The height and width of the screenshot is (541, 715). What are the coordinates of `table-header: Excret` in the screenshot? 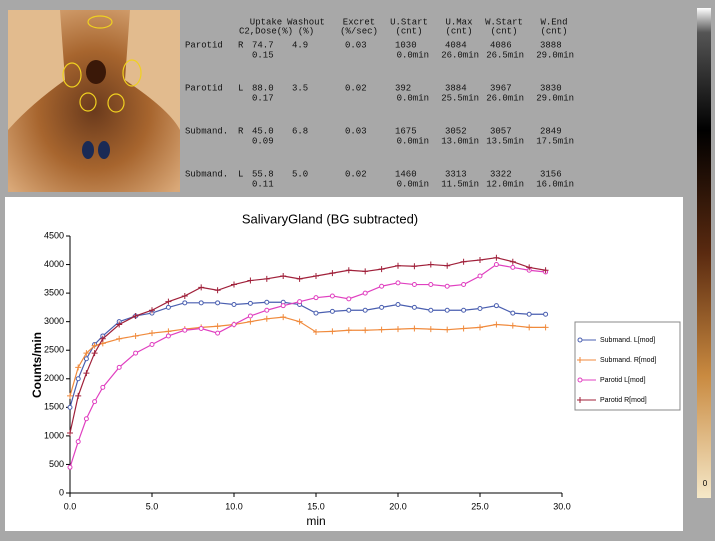 It's located at (359, 22).